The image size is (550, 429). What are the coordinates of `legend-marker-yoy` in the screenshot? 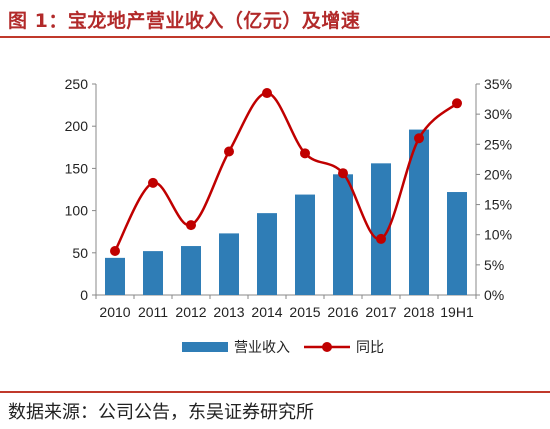 It's located at (327, 347).